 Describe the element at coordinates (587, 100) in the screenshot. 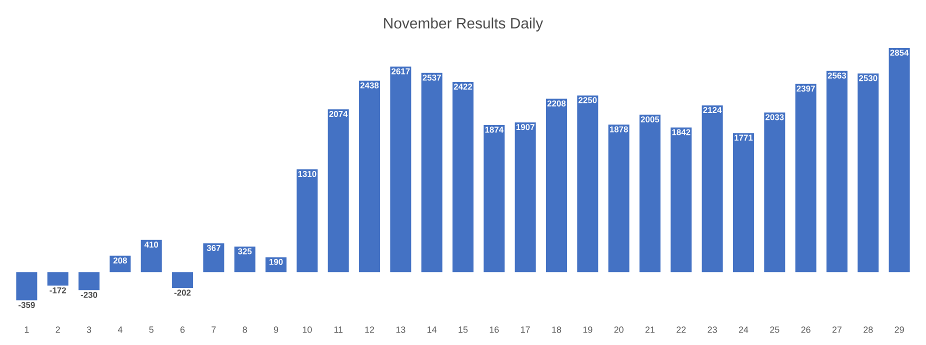

I see `data-label: 2250` at that location.